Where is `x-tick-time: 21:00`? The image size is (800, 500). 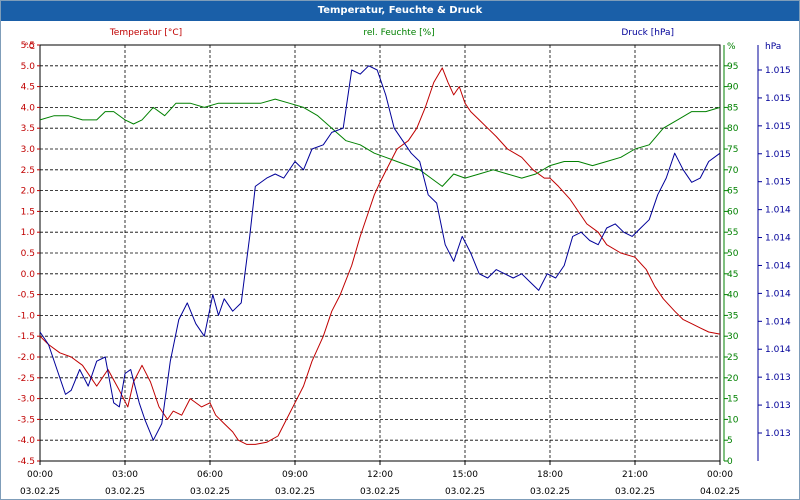
x-tick-time: 21:00 is located at coordinates (635, 475).